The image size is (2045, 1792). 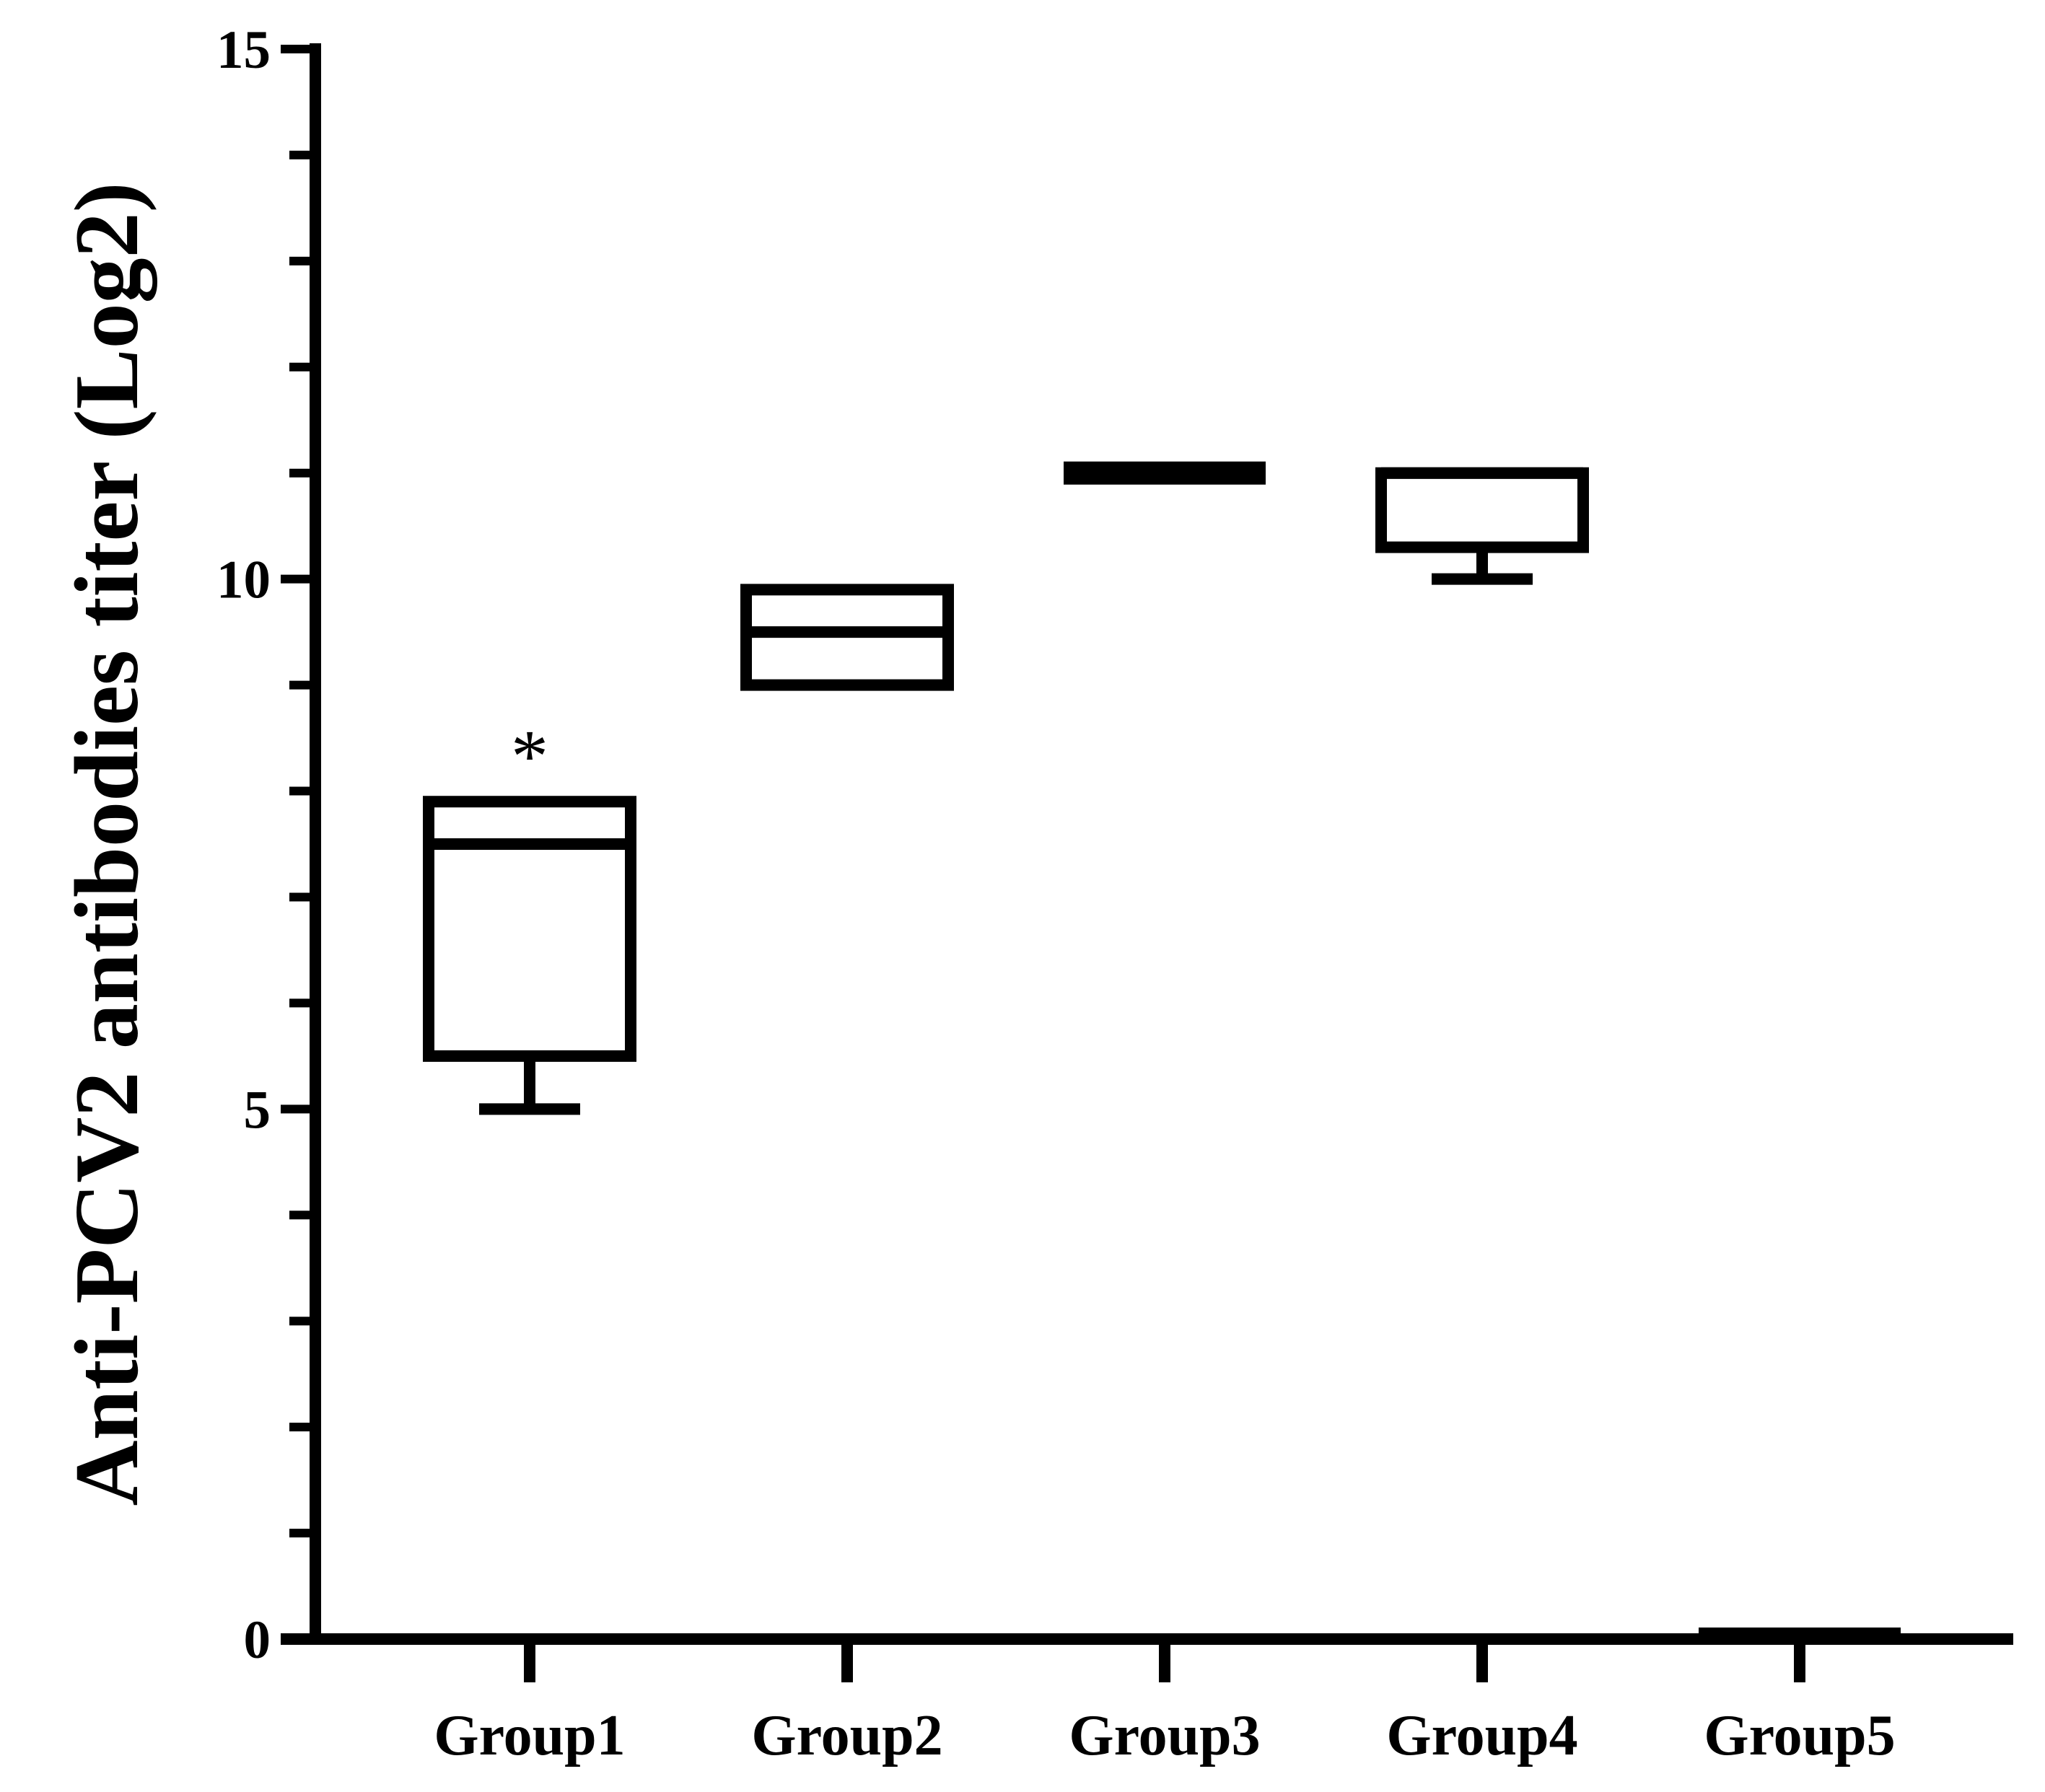 What do you see at coordinates (257, 1640) in the screenshot?
I see `y-tick-label: 0` at bounding box center [257, 1640].